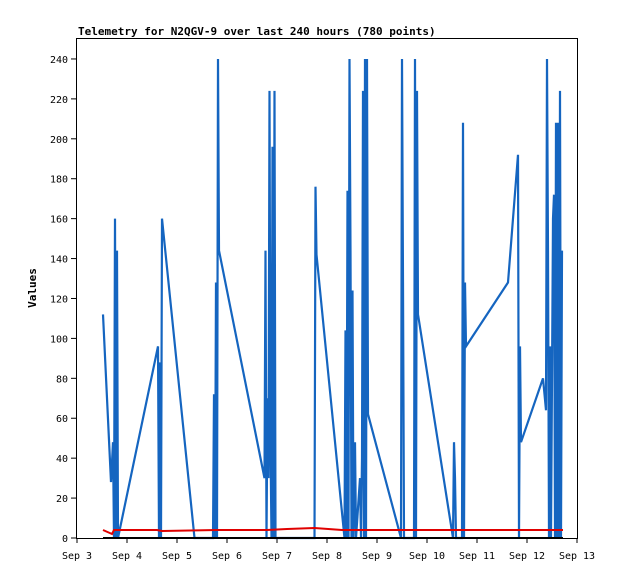  I want to click on x-tick-label: Sep 9, so click(377, 556).